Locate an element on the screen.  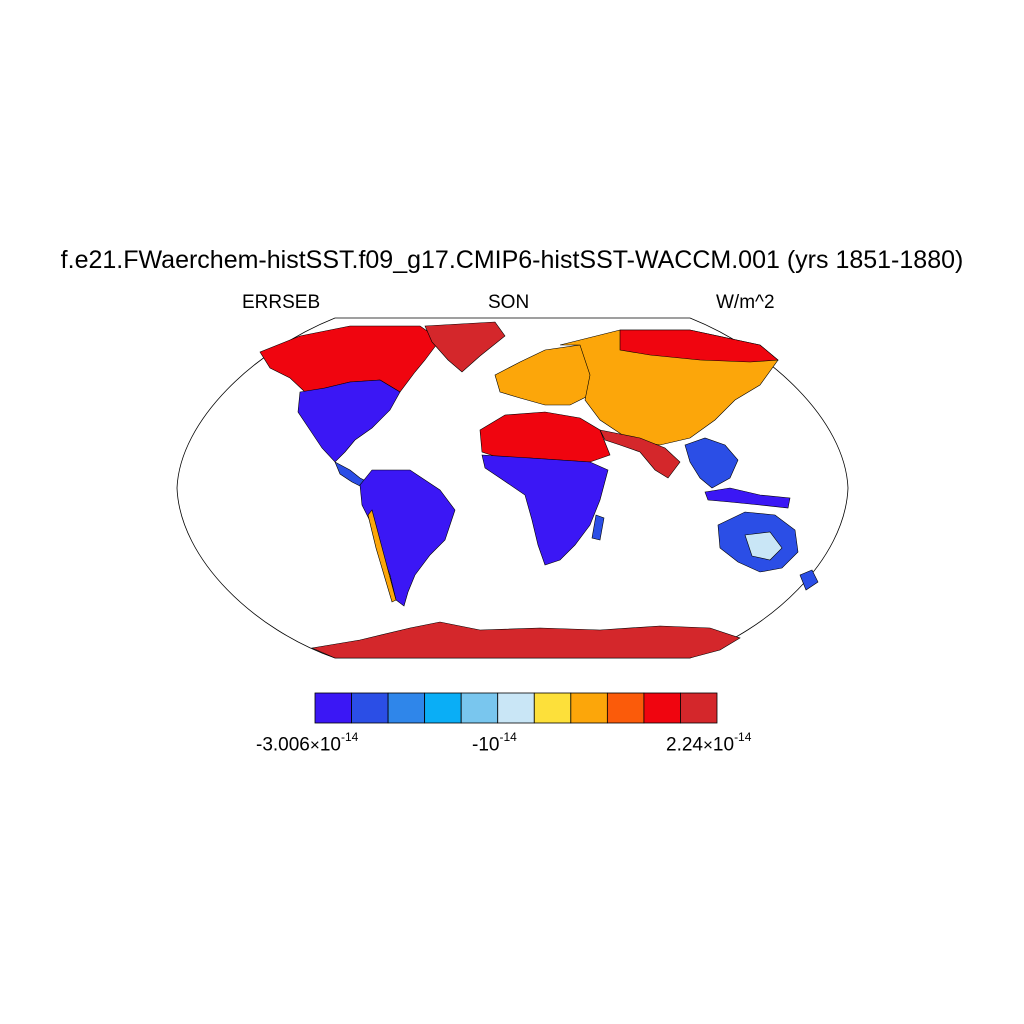
south-asia is located at coordinates (640, 454).